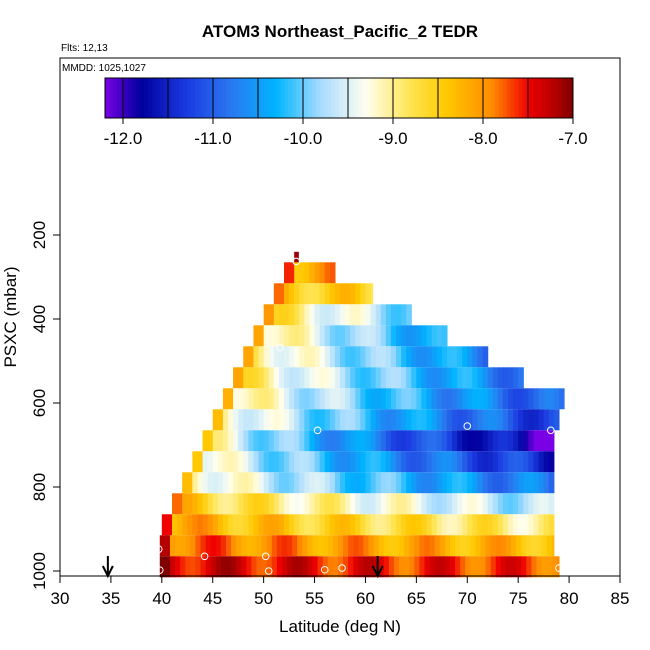  Describe the element at coordinates (263, 598) in the screenshot. I see `x-tick-label: 50` at that location.